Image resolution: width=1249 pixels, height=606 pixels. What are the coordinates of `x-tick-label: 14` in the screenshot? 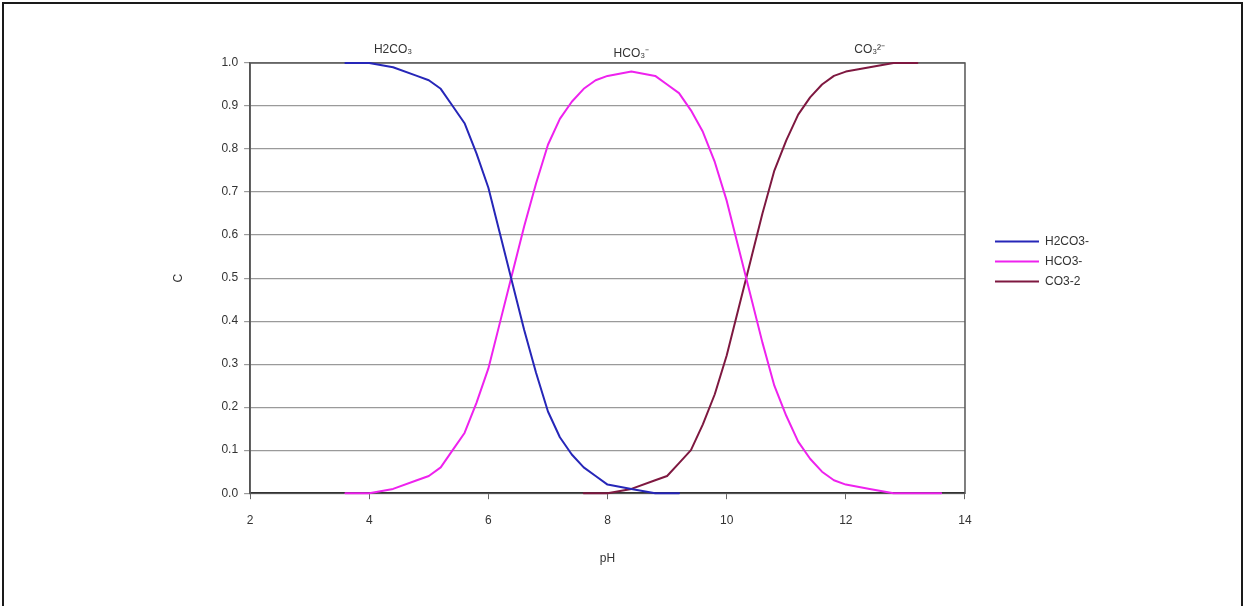 It's located at (965, 519).